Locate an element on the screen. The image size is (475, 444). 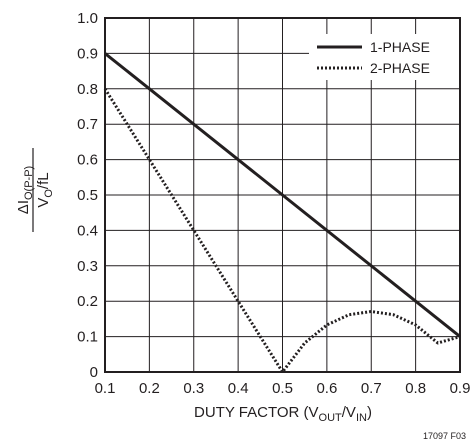
x-tick-labels: 0.1 0.2 0.3 0.4 0.5 0.6 0.7 0.8 0.9 is located at coordinates (283, 388).